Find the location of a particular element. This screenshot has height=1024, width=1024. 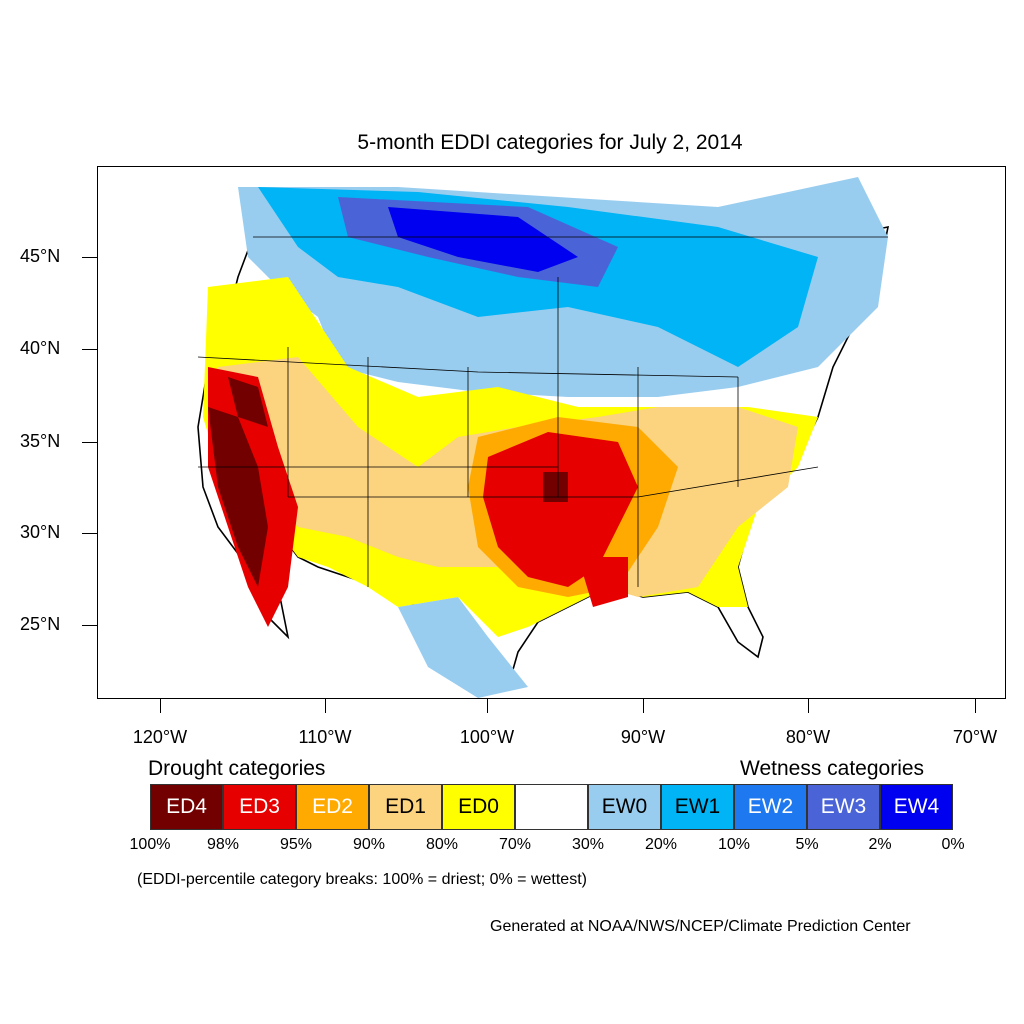

percentile-label: 10% is located at coordinates (734, 844).